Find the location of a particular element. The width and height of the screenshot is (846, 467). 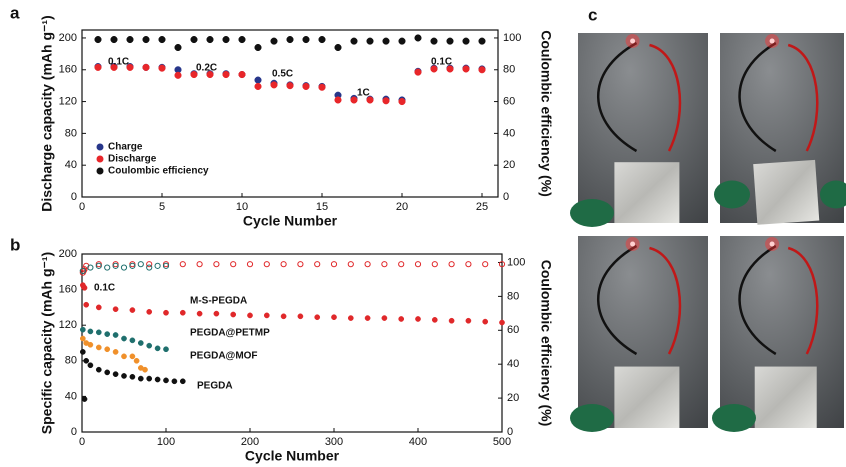

panel-label: b is located at coordinates (15, 244).